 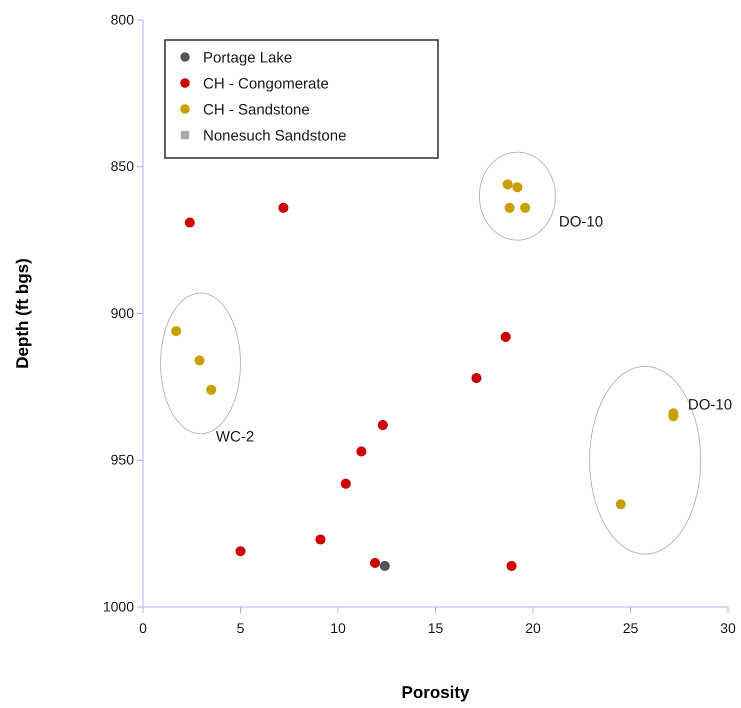 What do you see at coordinates (338, 628) in the screenshot?
I see `x-tick-label: 10` at bounding box center [338, 628].